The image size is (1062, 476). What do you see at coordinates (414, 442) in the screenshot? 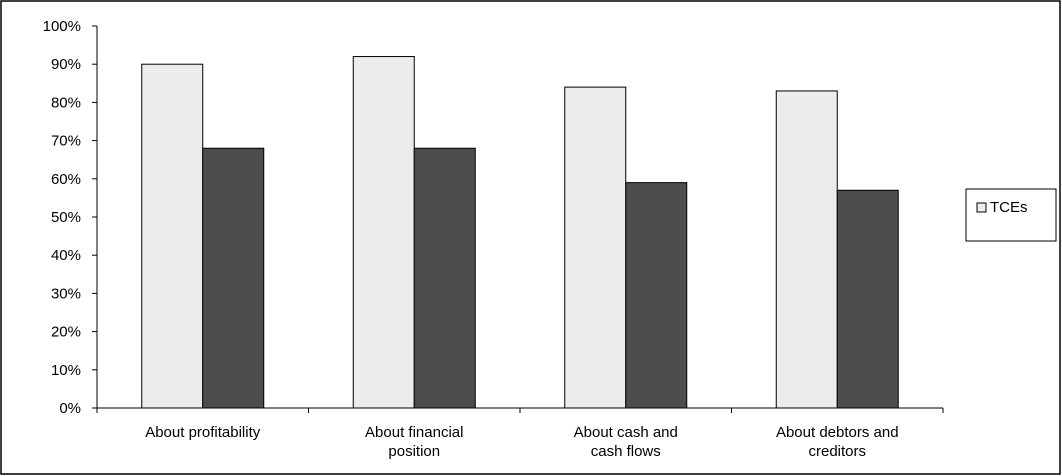
I see `category-label: About financial position` at bounding box center [414, 442].